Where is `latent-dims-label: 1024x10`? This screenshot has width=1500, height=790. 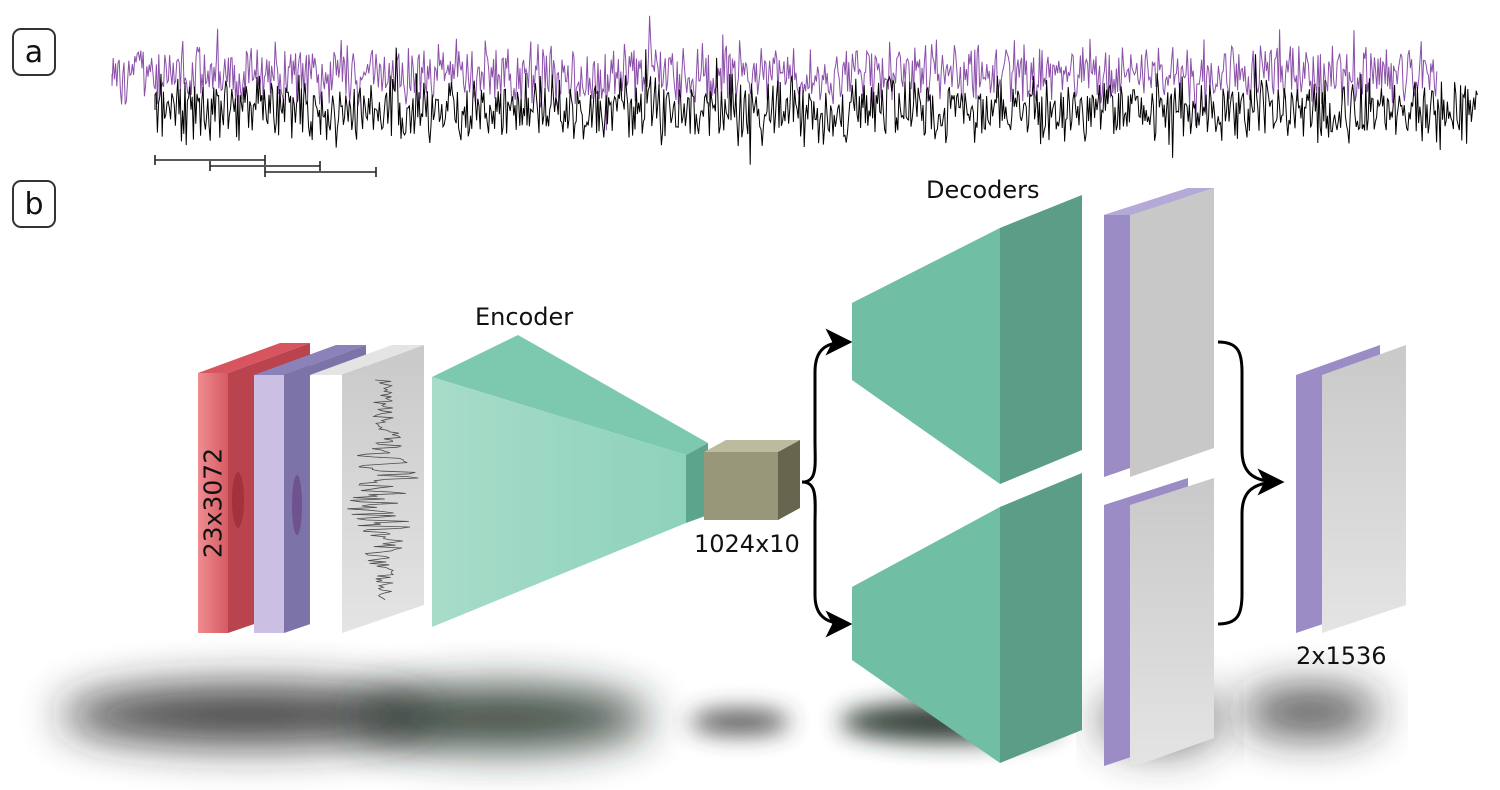
latent-dims-label: 1024x10 is located at coordinates (747, 544).